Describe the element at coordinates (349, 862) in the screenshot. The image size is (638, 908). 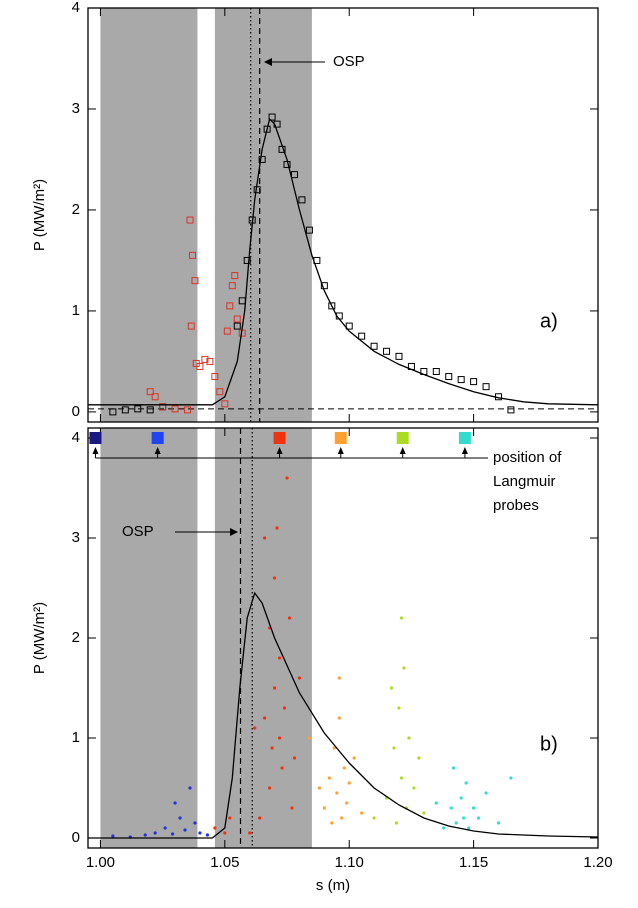
I see `x-tick-label: 1.10` at that location.